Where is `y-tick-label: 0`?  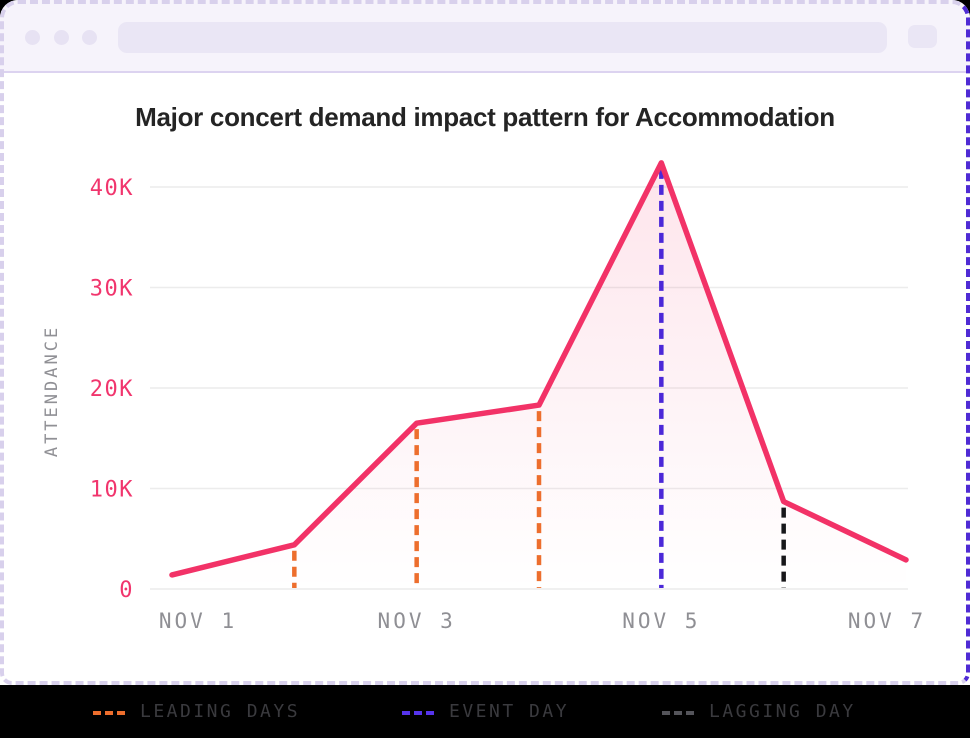
y-tick-label: 0 is located at coordinates (126, 590).